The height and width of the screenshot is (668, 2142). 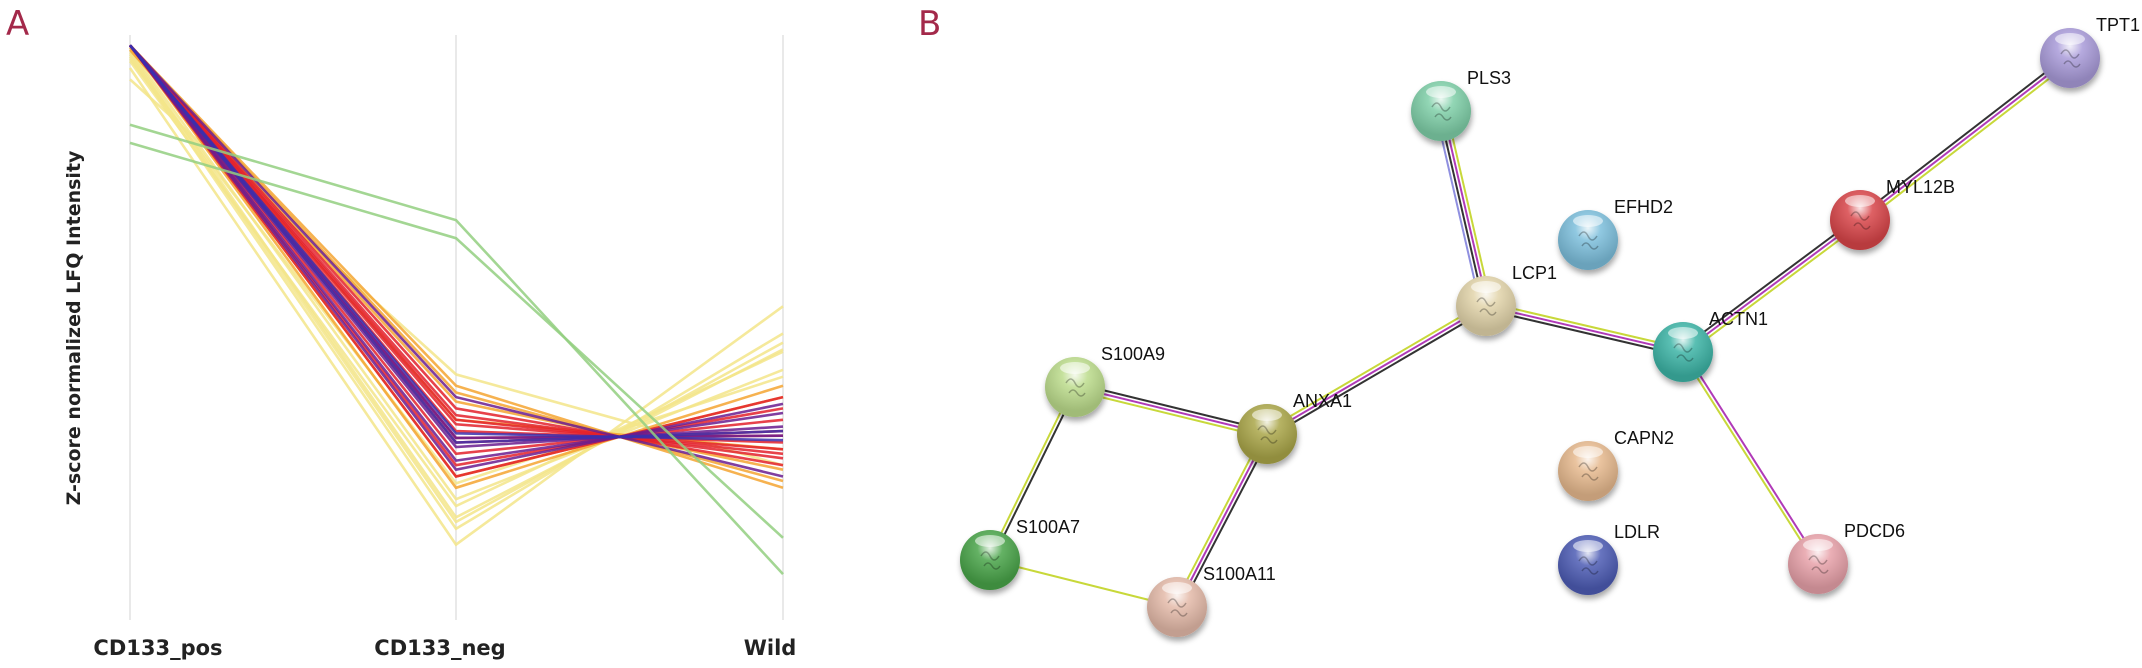 I want to click on node-label: S100A7, so click(x=1048, y=527).